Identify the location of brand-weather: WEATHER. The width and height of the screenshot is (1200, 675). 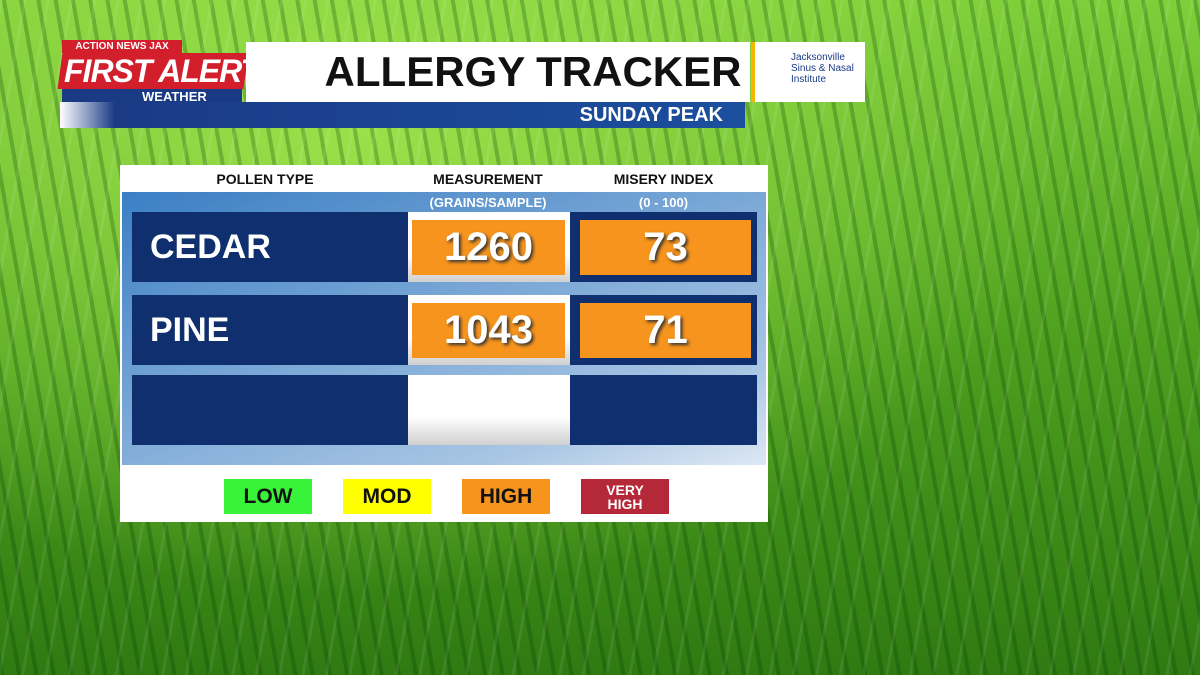
(152, 96).